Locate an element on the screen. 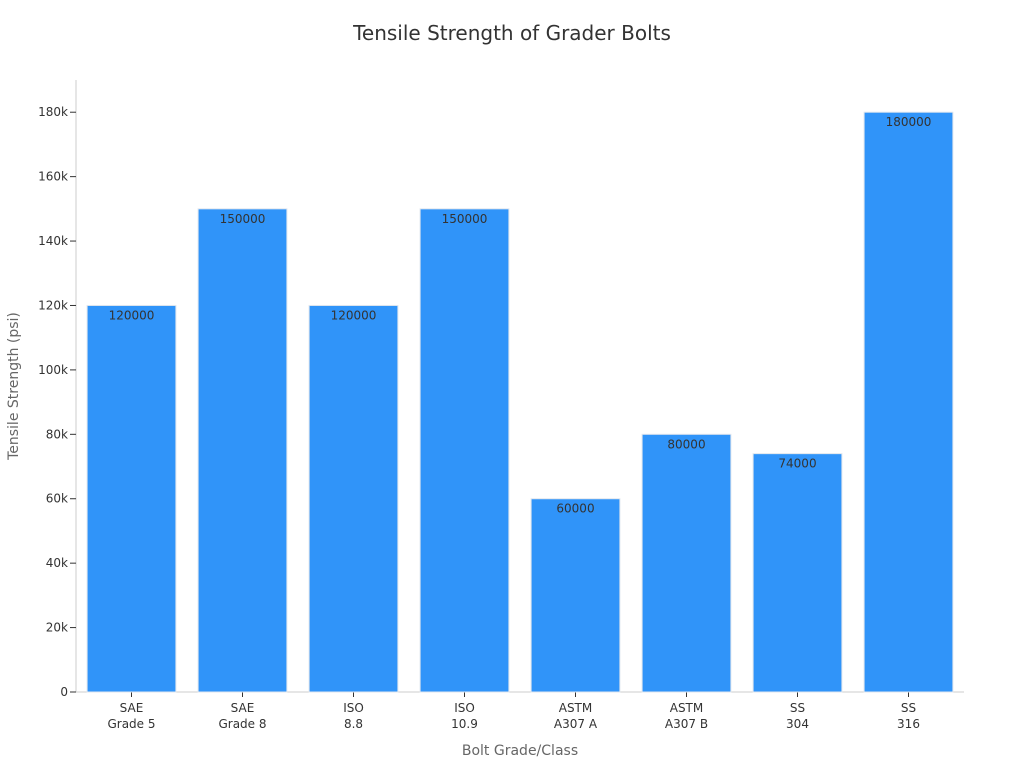 The height and width of the screenshot is (768, 1024). chart-title: Tensile Strength of Grader Bolts is located at coordinates (511, 33).